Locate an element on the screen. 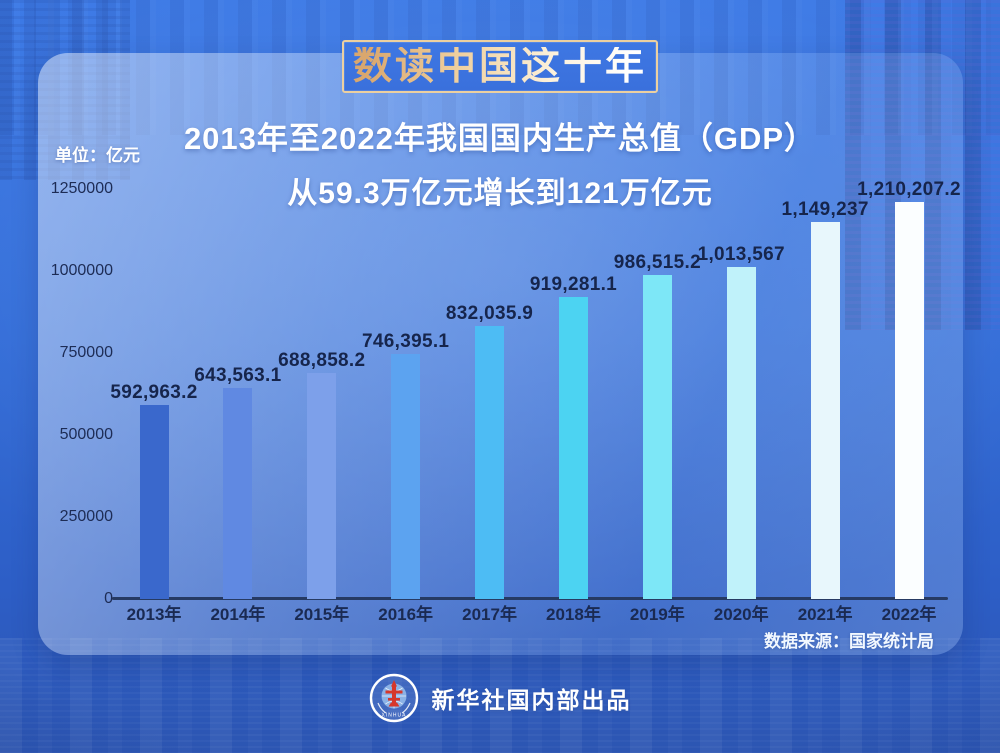  bar-2017年 is located at coordinates (490, 462).